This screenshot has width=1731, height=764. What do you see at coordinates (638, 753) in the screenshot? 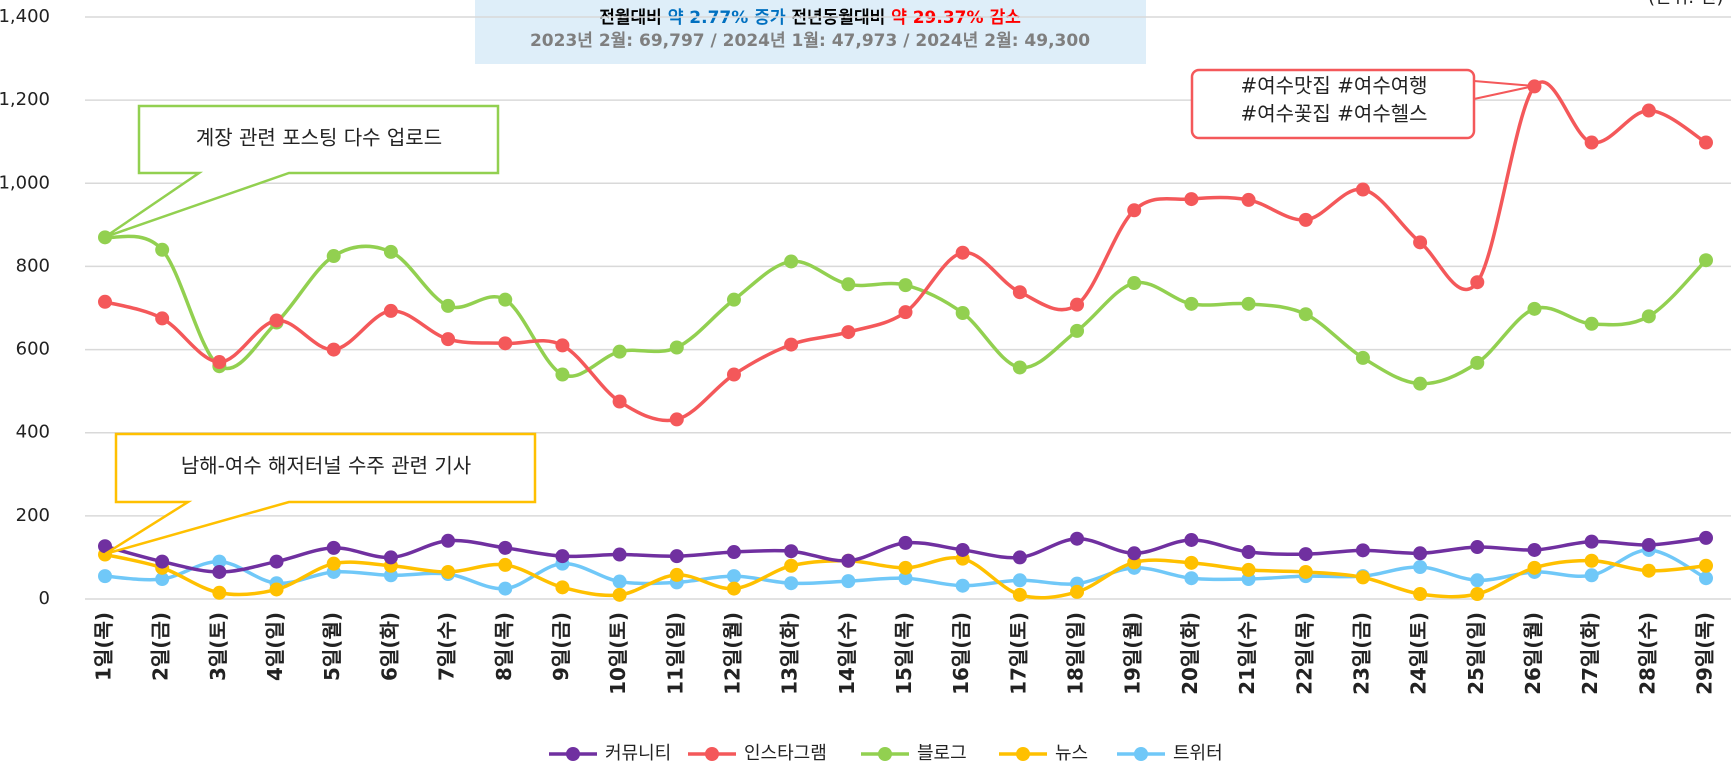
I see `legend-label: 커뮤니티` at bounding box center [638, 753].